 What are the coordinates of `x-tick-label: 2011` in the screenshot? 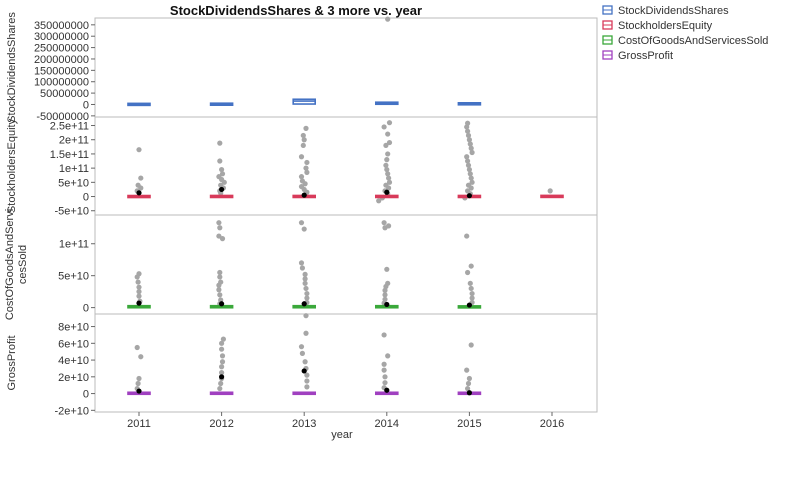 It's located at (139, 424).